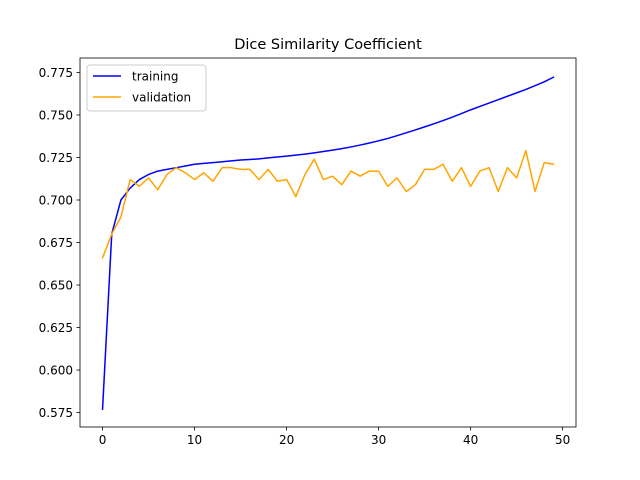  Describe the element at coordinates (155, 77) in the screenshot. I see `legend-label-training: training` at that location.